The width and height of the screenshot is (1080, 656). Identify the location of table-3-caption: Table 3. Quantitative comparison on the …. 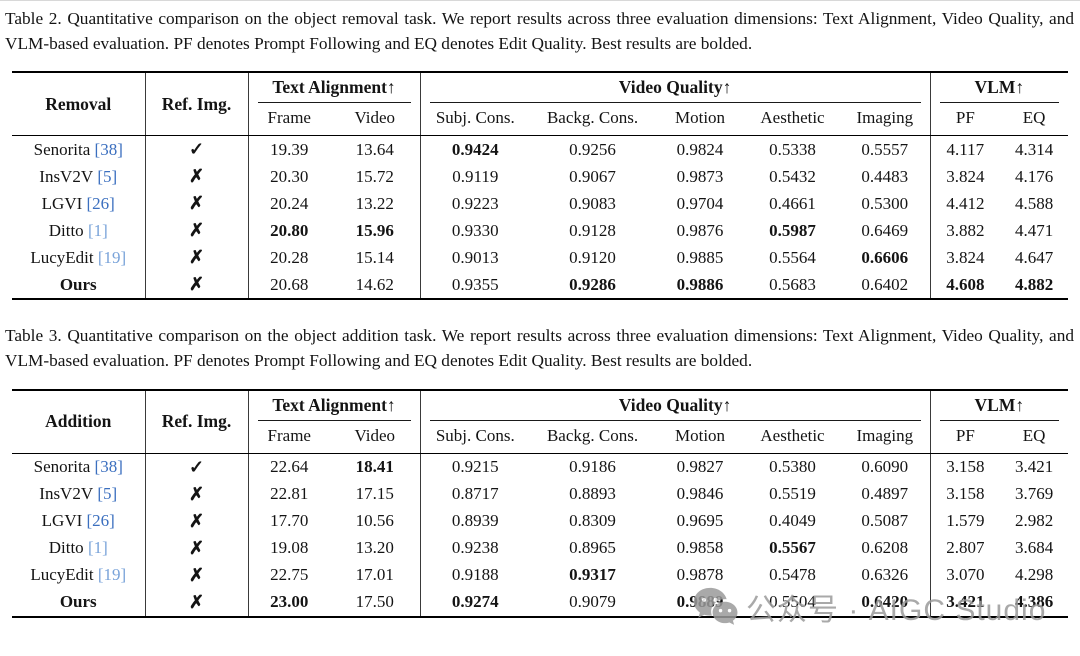
(539, 348).